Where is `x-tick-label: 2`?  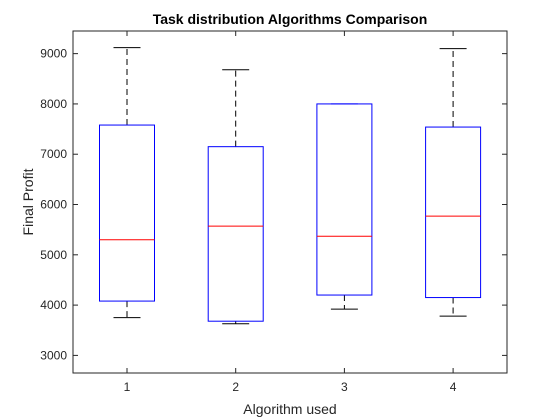
x-tick-label: 2 is located at coordinates (235, 387).